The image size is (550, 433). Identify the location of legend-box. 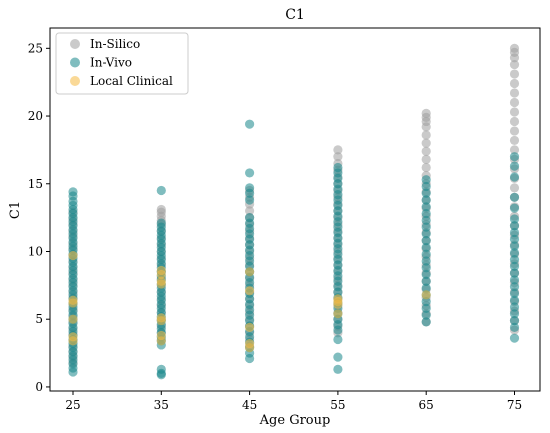
(122, 63).